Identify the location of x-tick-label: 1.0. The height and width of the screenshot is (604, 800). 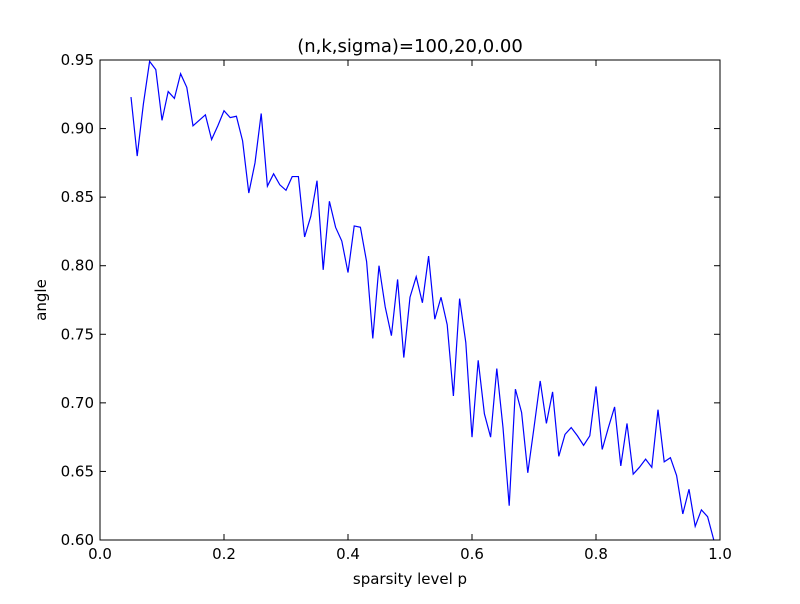
(720, 554).